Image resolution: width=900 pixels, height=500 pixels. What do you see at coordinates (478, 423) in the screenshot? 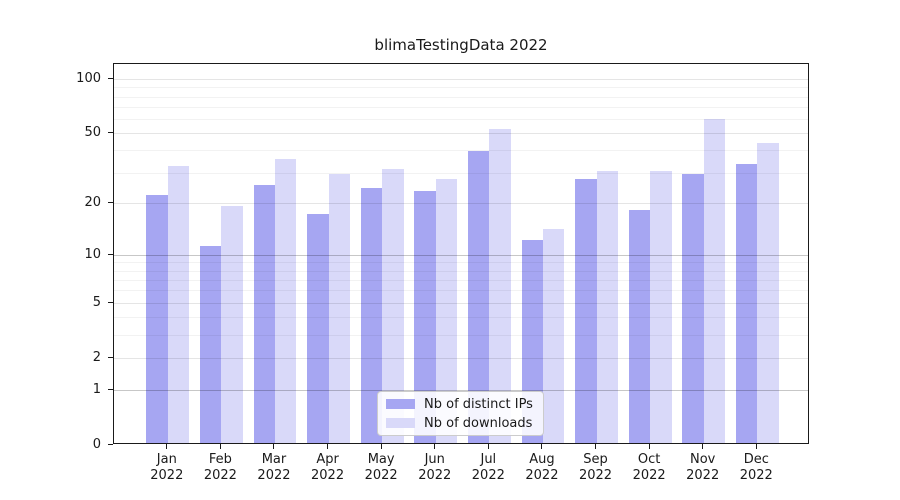
I see `legend-label-downloads: Nb of downloads` at bounding box center [478, 423].